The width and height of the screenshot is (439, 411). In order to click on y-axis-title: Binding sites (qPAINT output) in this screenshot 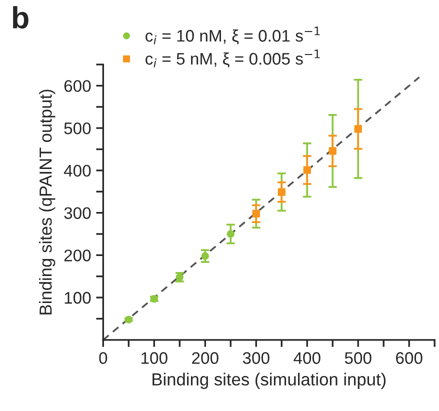, I will do `click(47, 202)`.